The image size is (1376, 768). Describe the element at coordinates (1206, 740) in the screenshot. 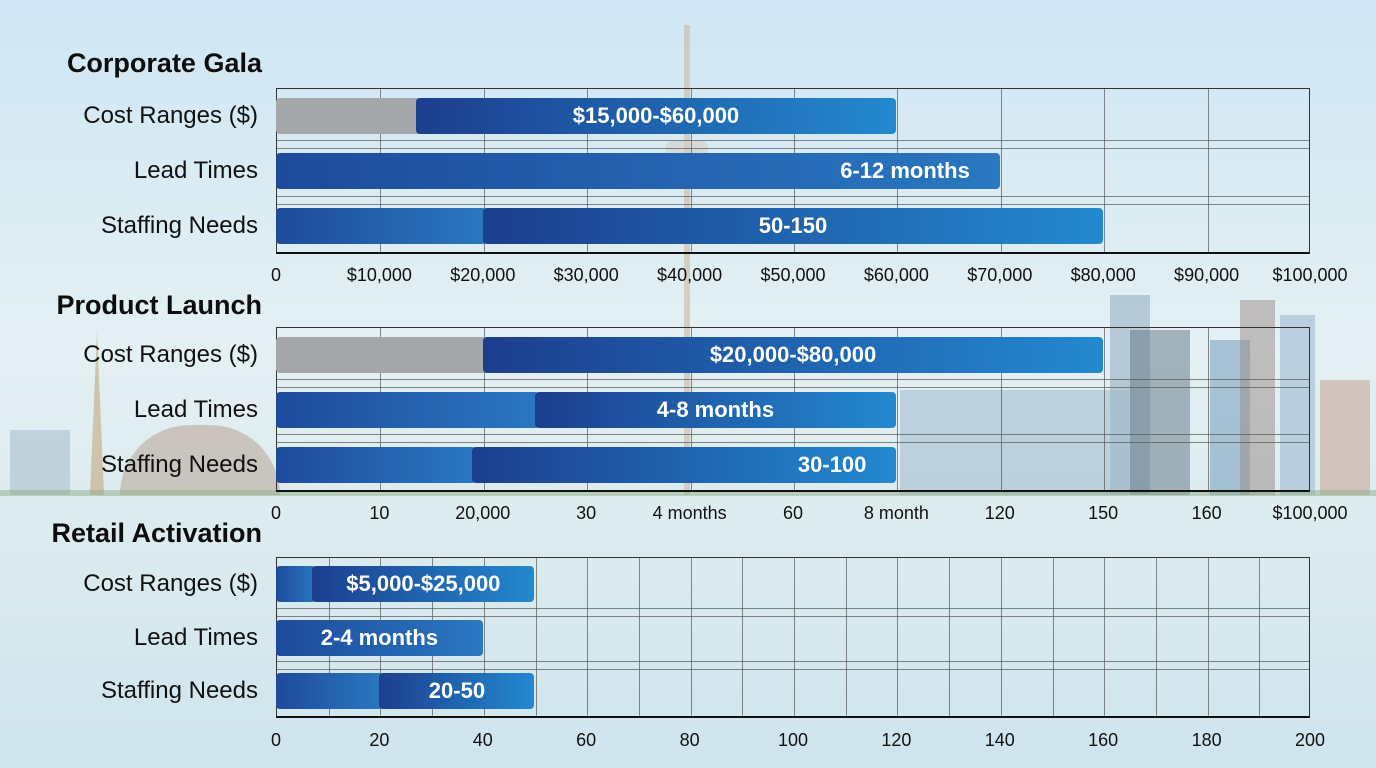

I see `tick-label: 180` at that location.